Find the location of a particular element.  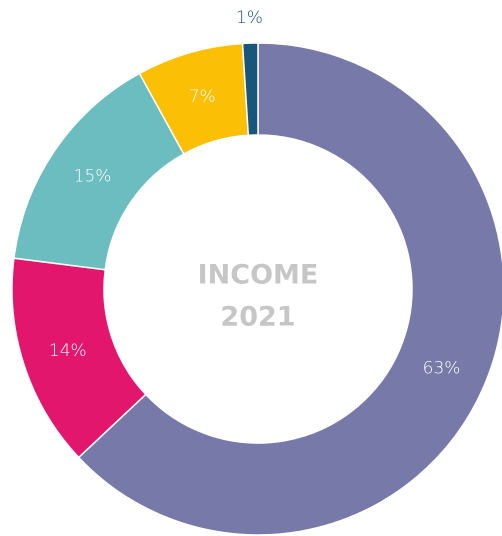

data-label: 63% is located at coordinates (442, 368).